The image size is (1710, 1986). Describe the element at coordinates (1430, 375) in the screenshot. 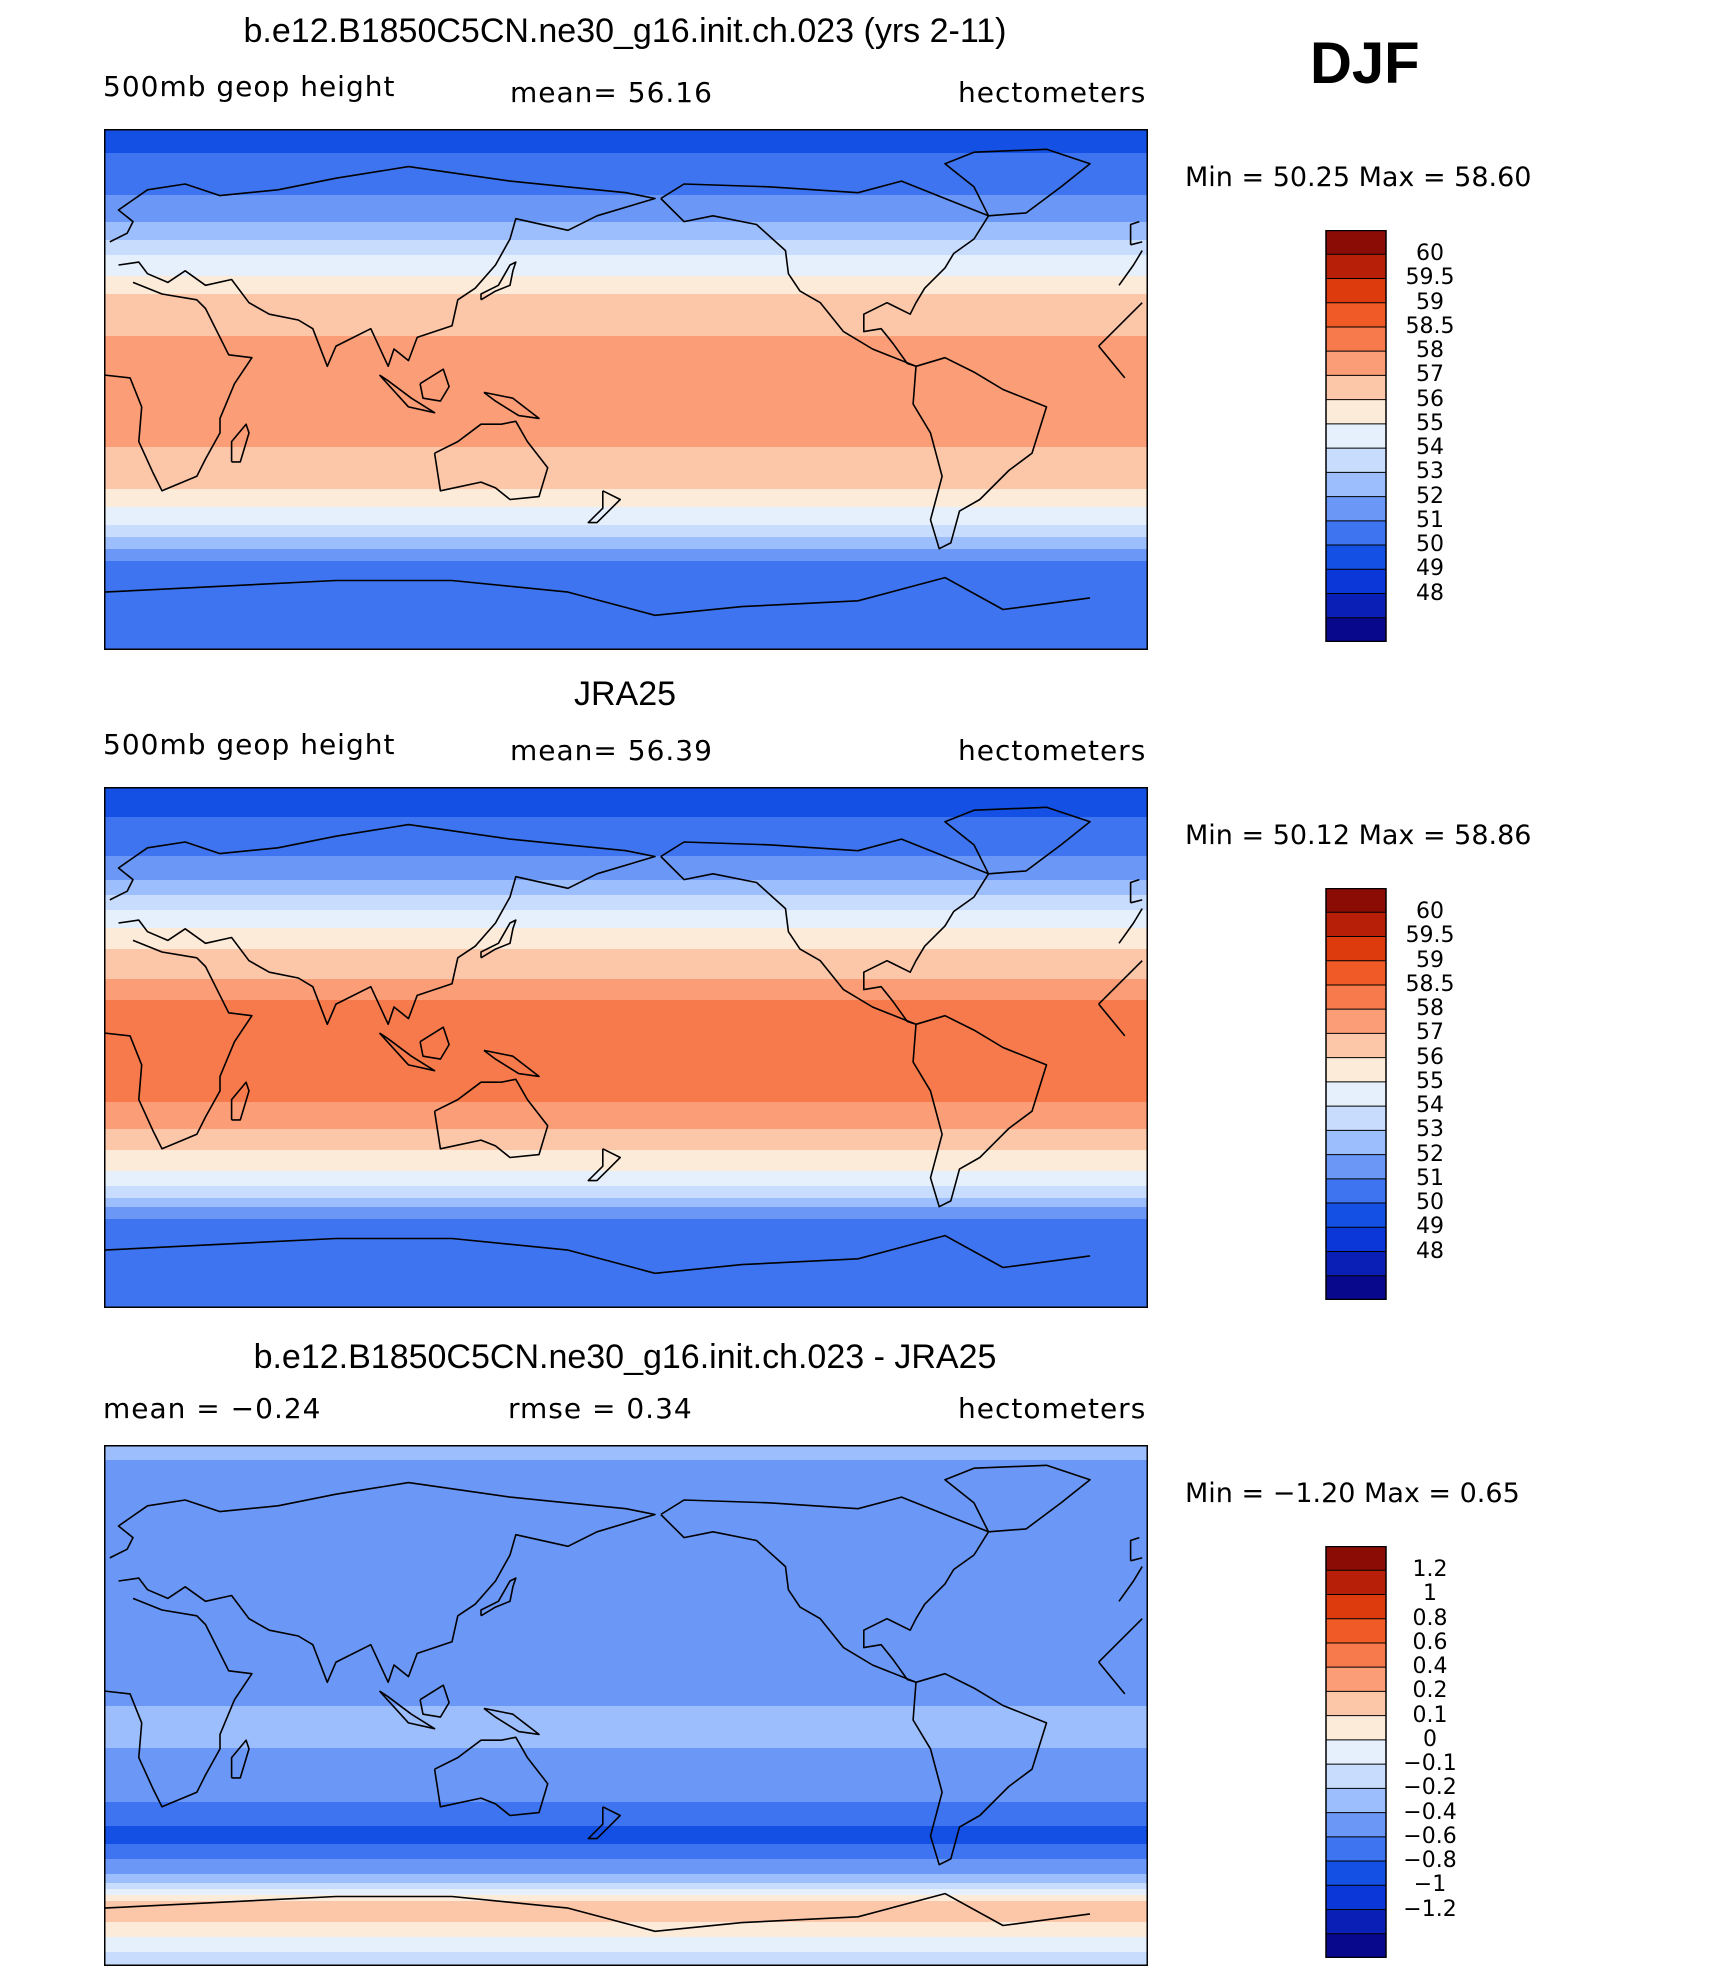

I see `colorbar-tick-label: 57` at that location.